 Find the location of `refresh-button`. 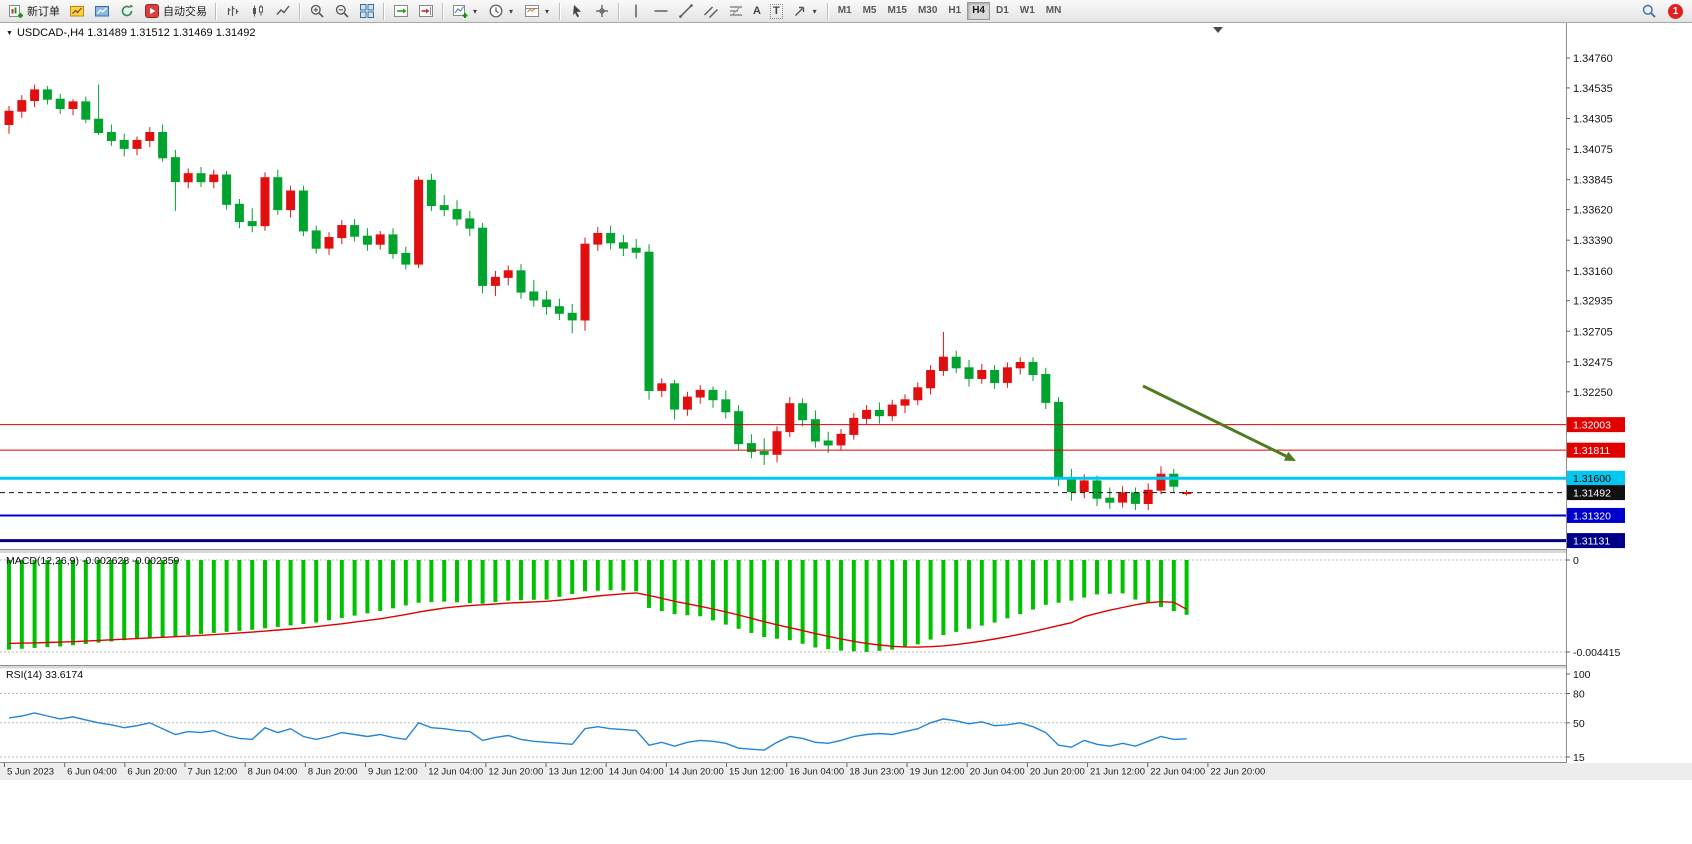

refresh-button is located at coordinates (127, 11).